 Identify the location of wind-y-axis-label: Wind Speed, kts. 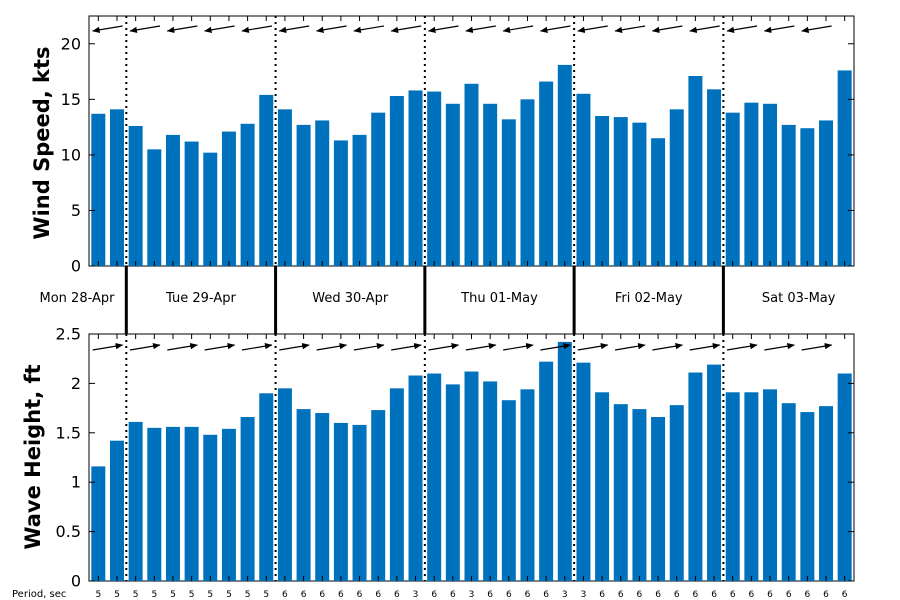
(42, 142).